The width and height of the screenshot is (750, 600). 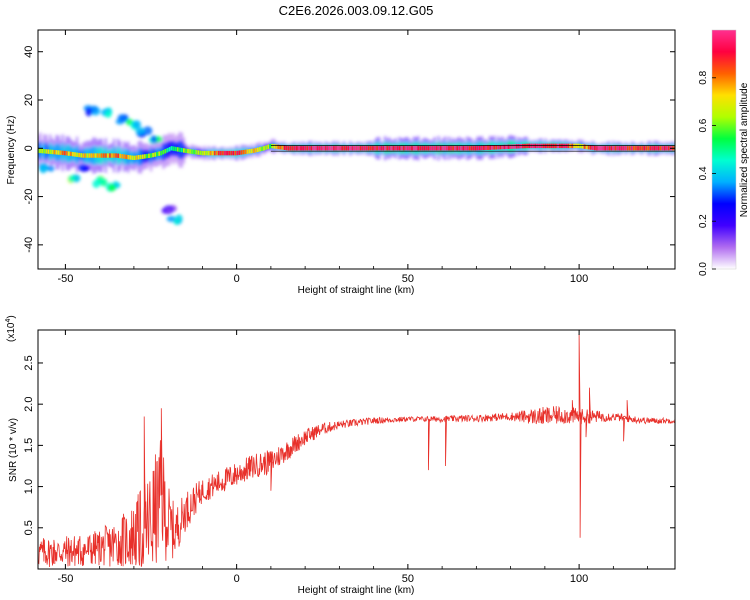 What do you see at coordinates (65, 579) in the screenshot?
I see `x-tick-label: -50` at bounding box center [65, 579].